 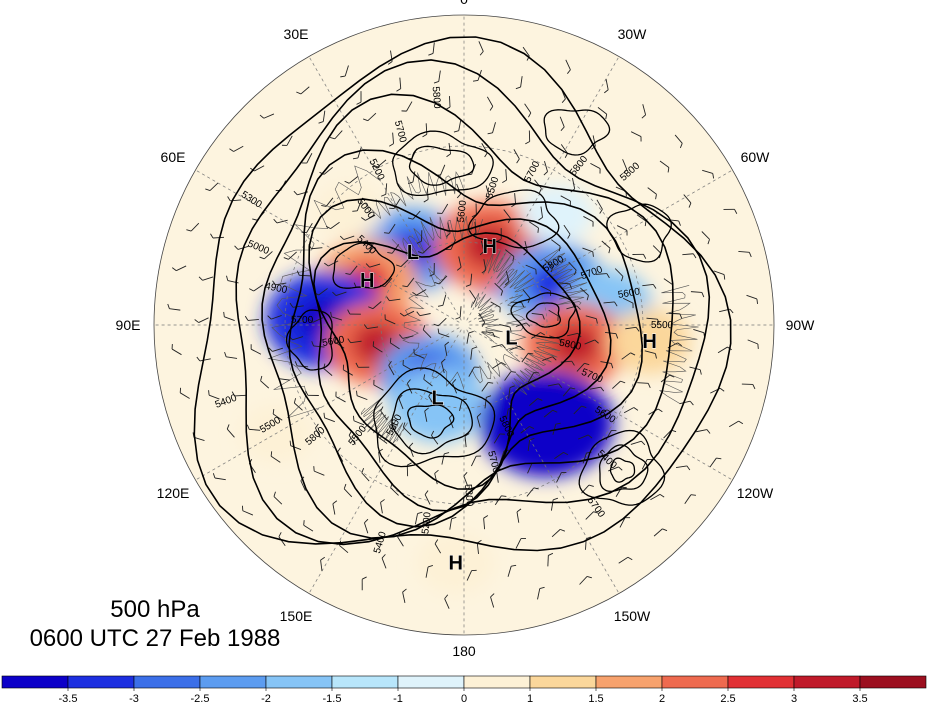 I want to click on meridian-line, so click(x=543, y=188).